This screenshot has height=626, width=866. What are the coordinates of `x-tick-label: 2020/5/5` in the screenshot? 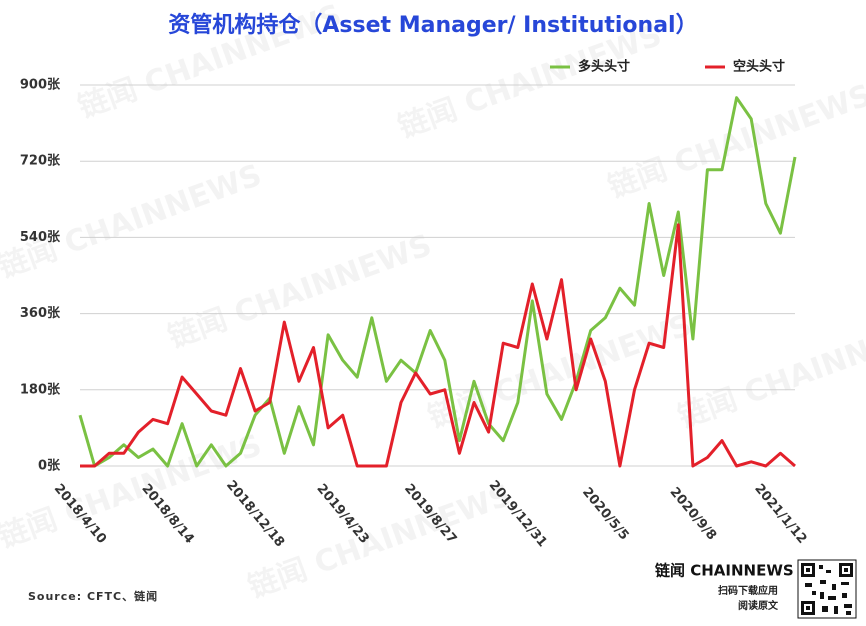 It's located at (605, 514).